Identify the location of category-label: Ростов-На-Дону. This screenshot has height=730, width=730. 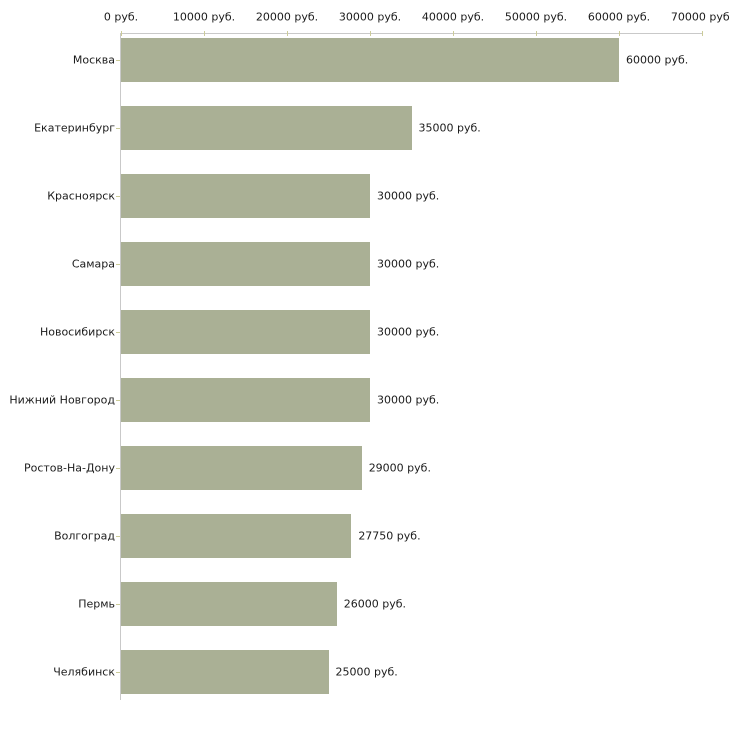
(69, 468).